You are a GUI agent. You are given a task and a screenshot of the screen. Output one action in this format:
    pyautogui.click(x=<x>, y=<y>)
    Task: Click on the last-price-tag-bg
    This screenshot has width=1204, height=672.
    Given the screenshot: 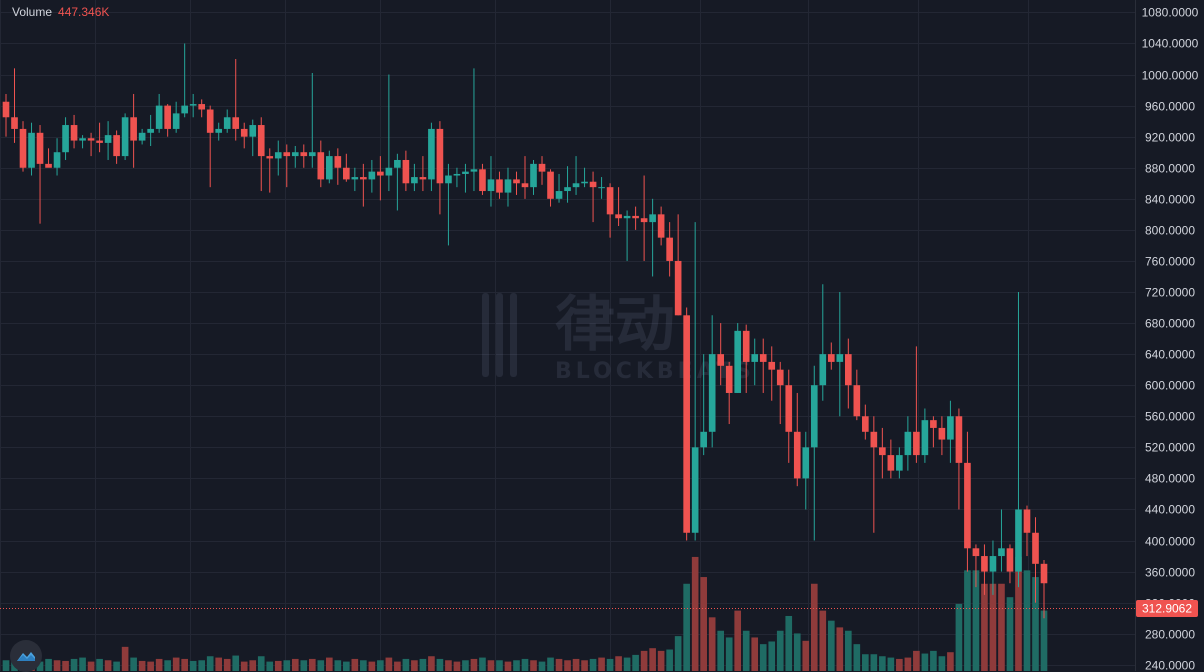 What is the action you would take?
    pyautogui.click(x=1167, y=608)
    